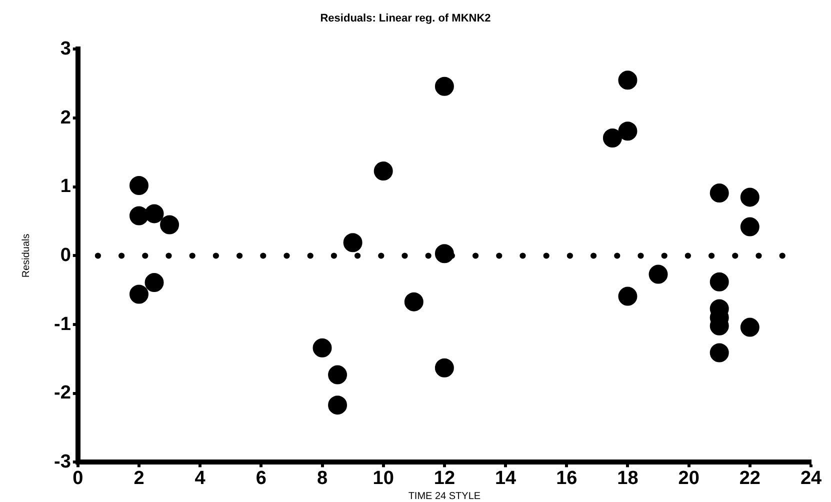  Describe the element at coordinates (383, 478) in the screenshot. I see `x-tick-label: 10` at that location.